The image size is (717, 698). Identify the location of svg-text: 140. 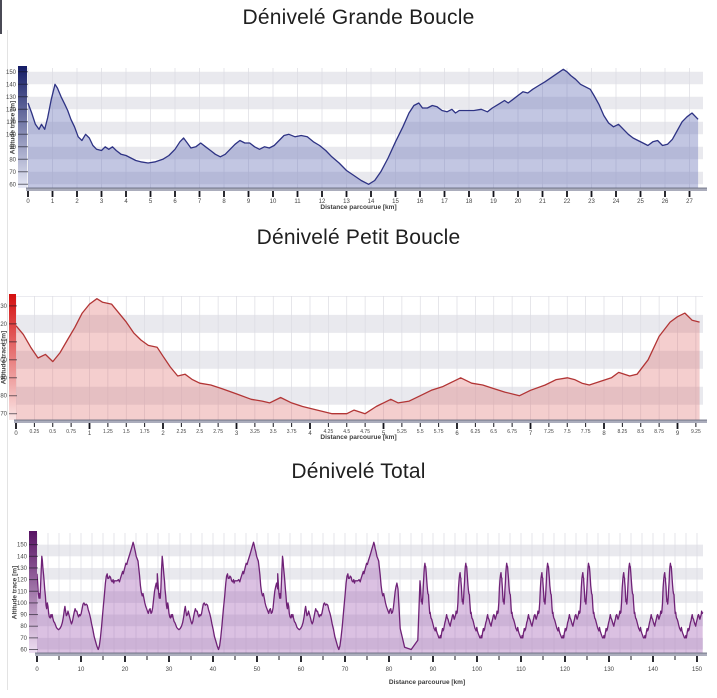
(11, 85).